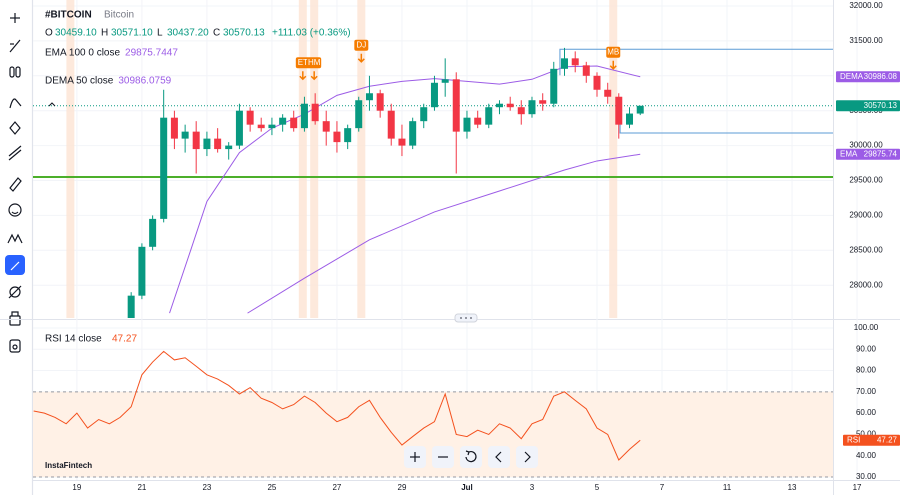  I want to click on crosshair-tool, so click(15, 18).